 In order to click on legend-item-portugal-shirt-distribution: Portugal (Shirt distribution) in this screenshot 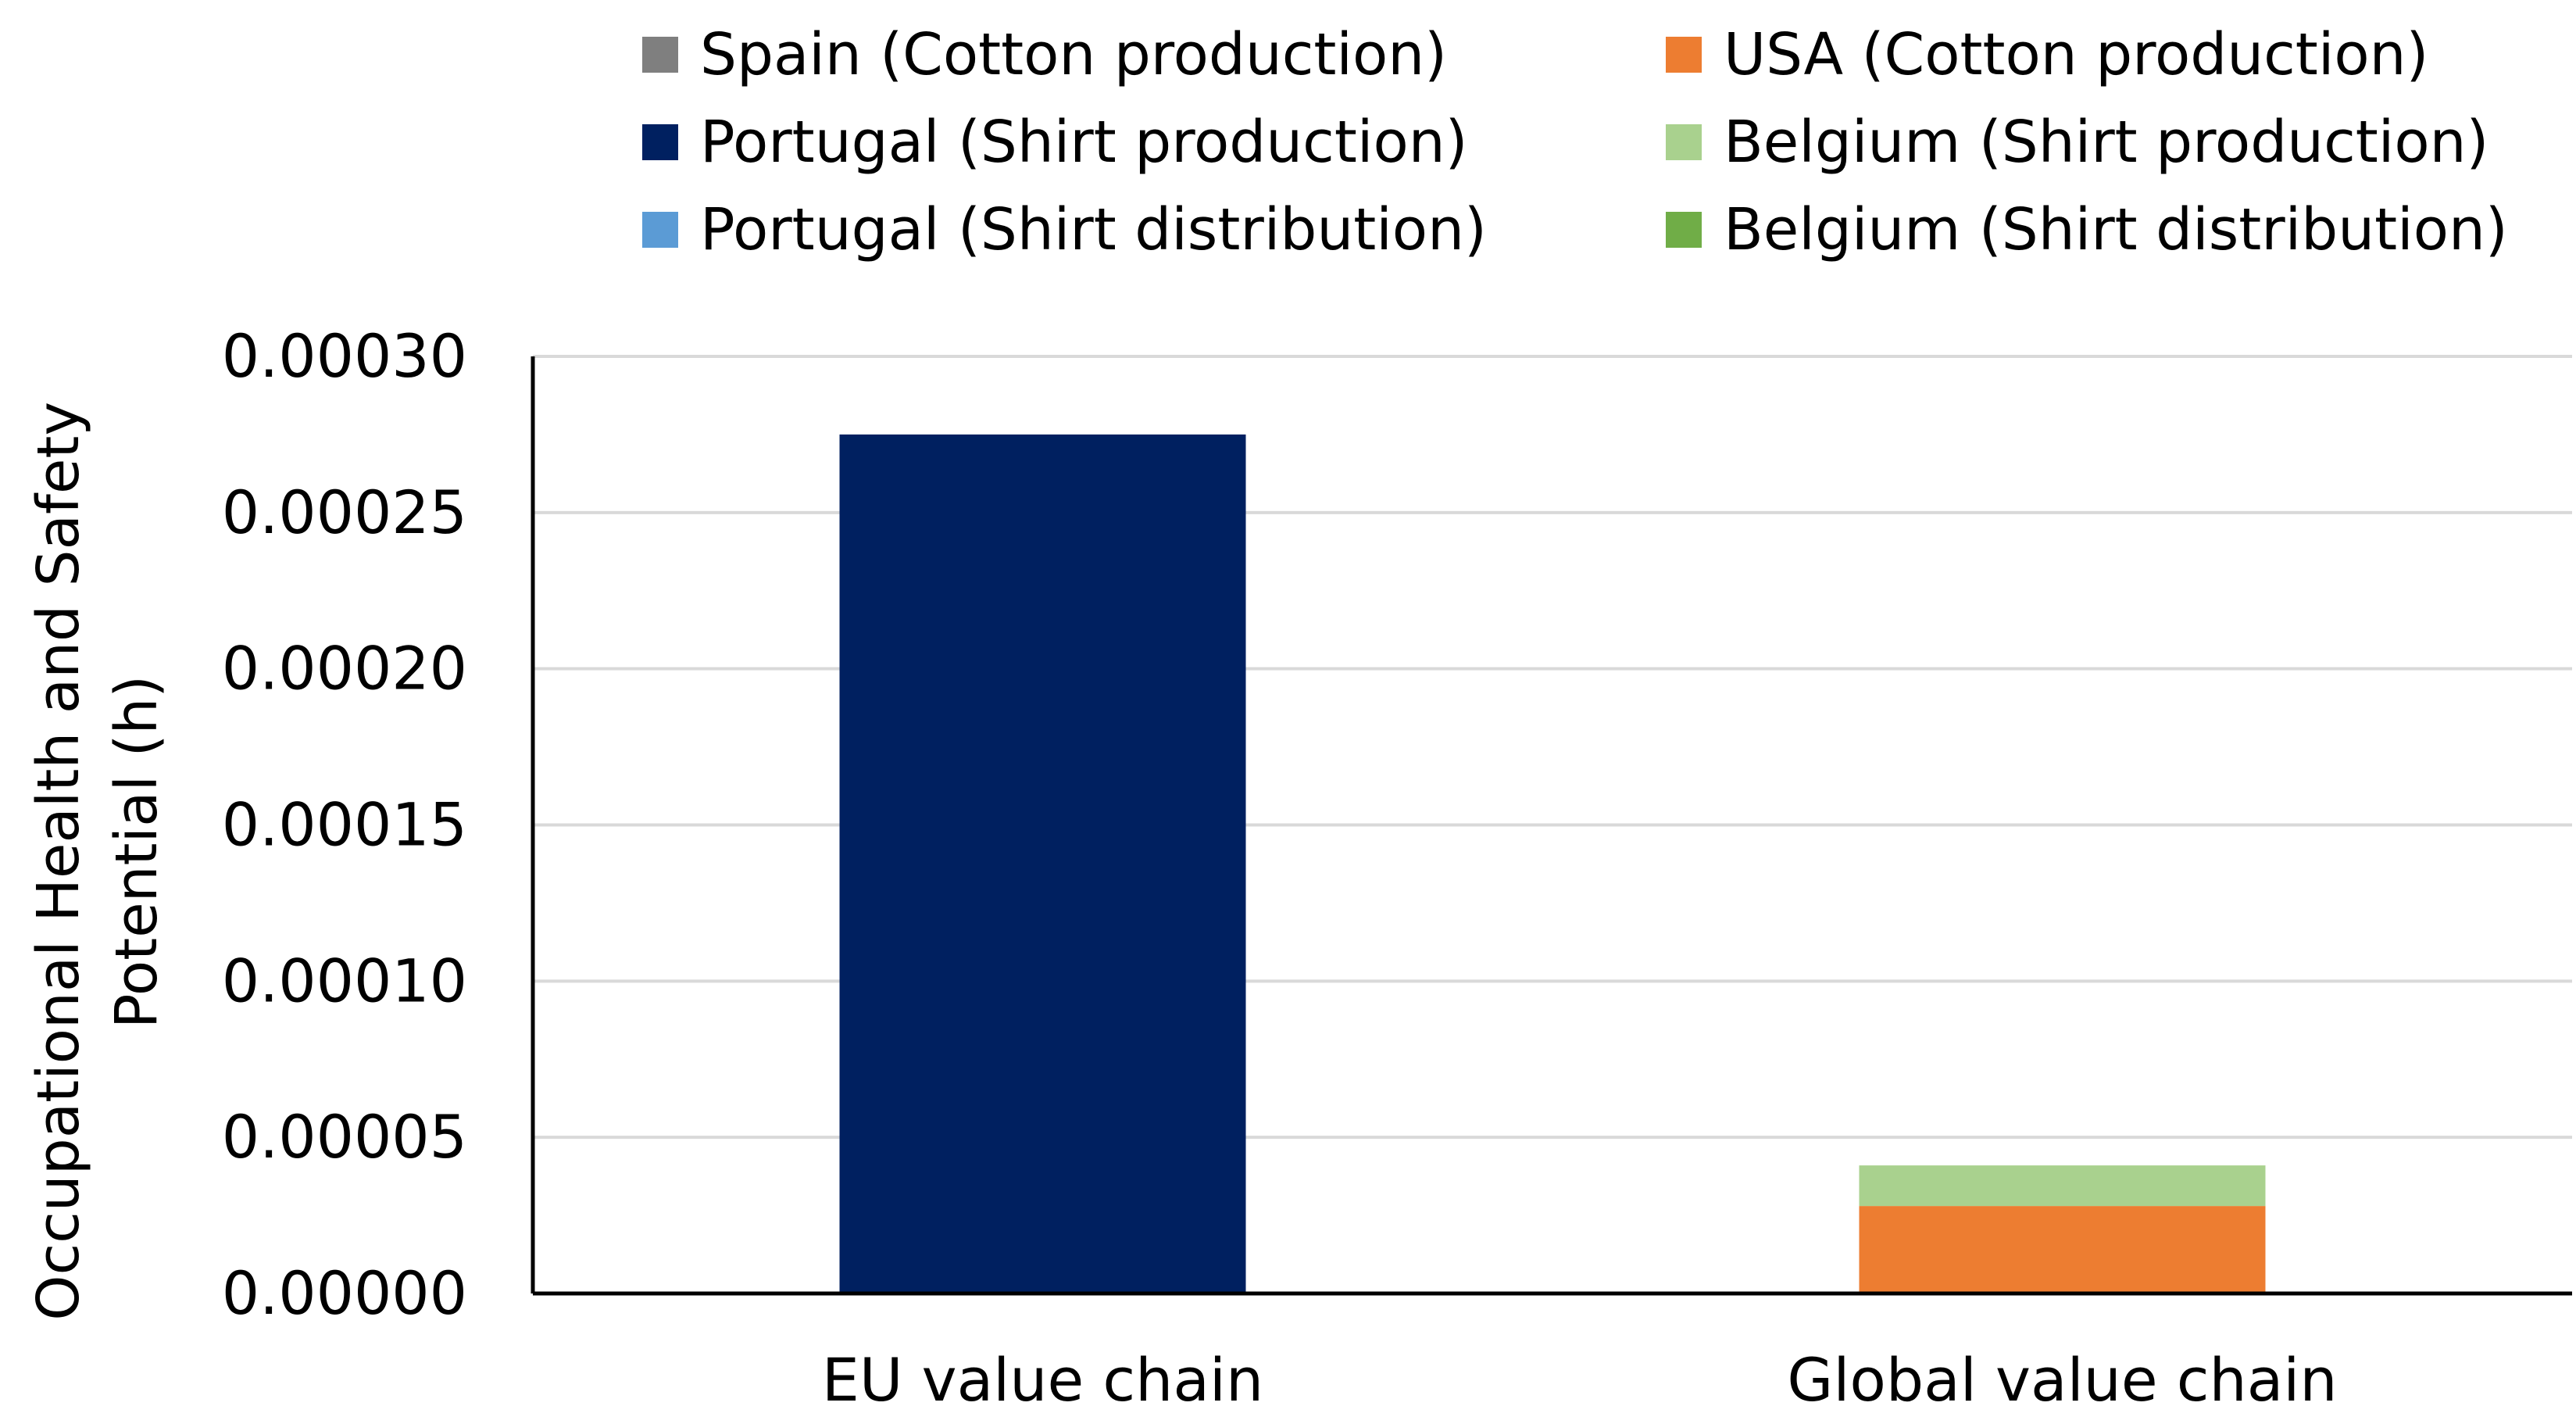, I will do `click(1065, 230)`.